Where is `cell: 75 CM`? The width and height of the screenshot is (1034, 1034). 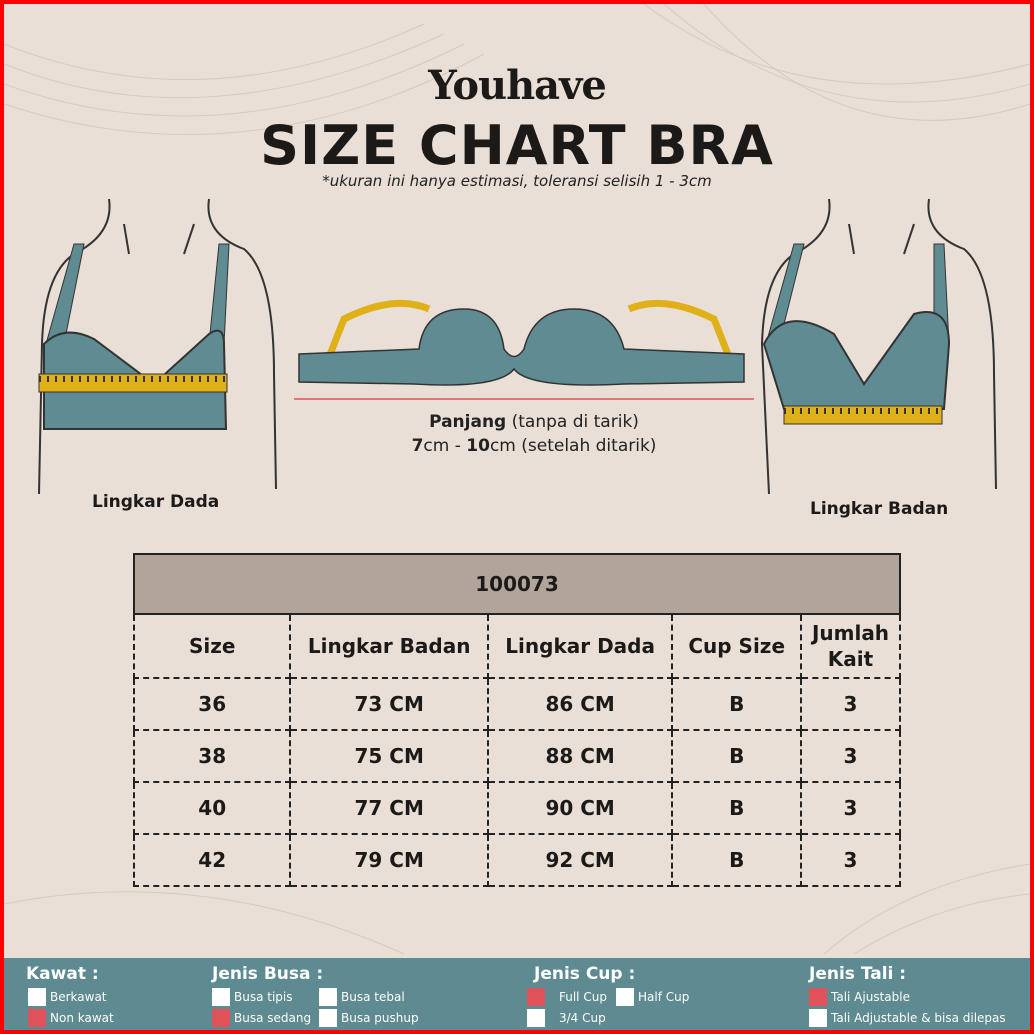 cell: 75 CM is located at coordinates (389, 756).